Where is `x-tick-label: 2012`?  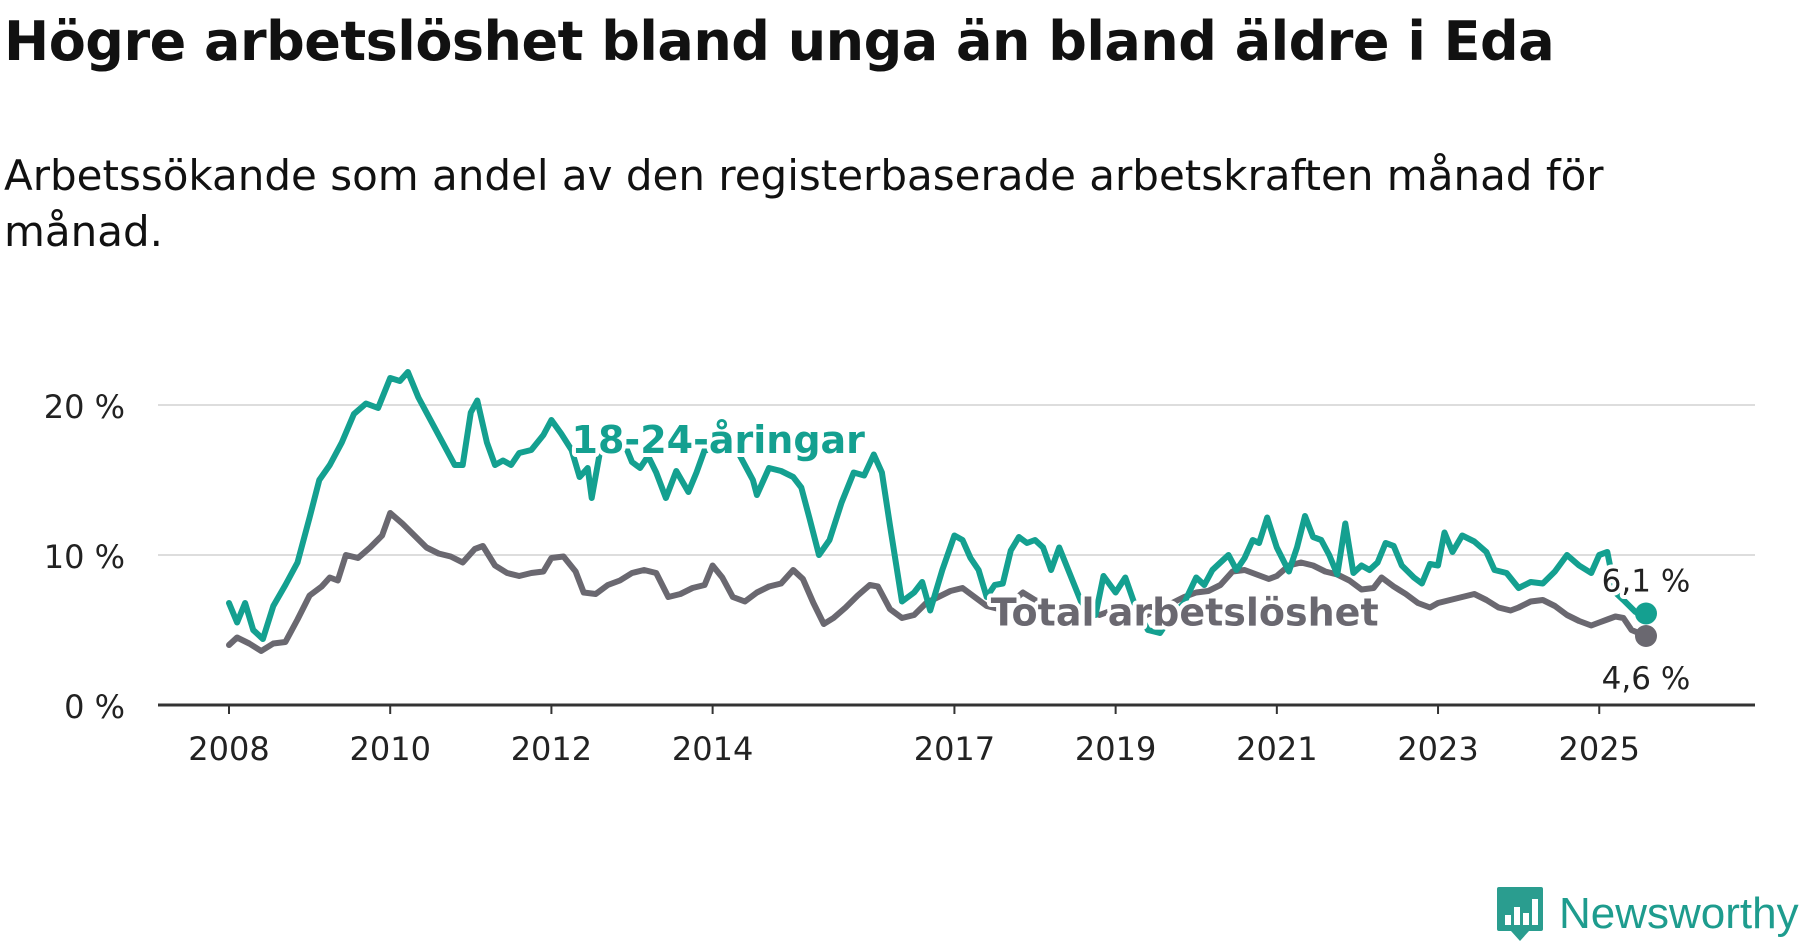
x-tick-label: 2012 is located at coordinates (551, 749).